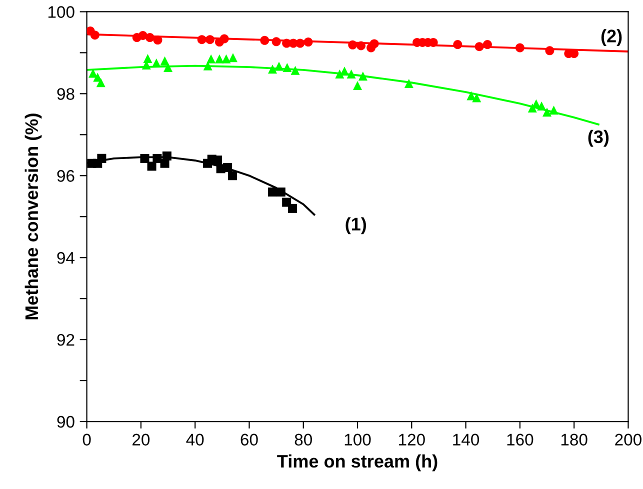 The width and height of the screenshot is (643, 489). I want to click on x-tick-label: 20, so click(141, 440).